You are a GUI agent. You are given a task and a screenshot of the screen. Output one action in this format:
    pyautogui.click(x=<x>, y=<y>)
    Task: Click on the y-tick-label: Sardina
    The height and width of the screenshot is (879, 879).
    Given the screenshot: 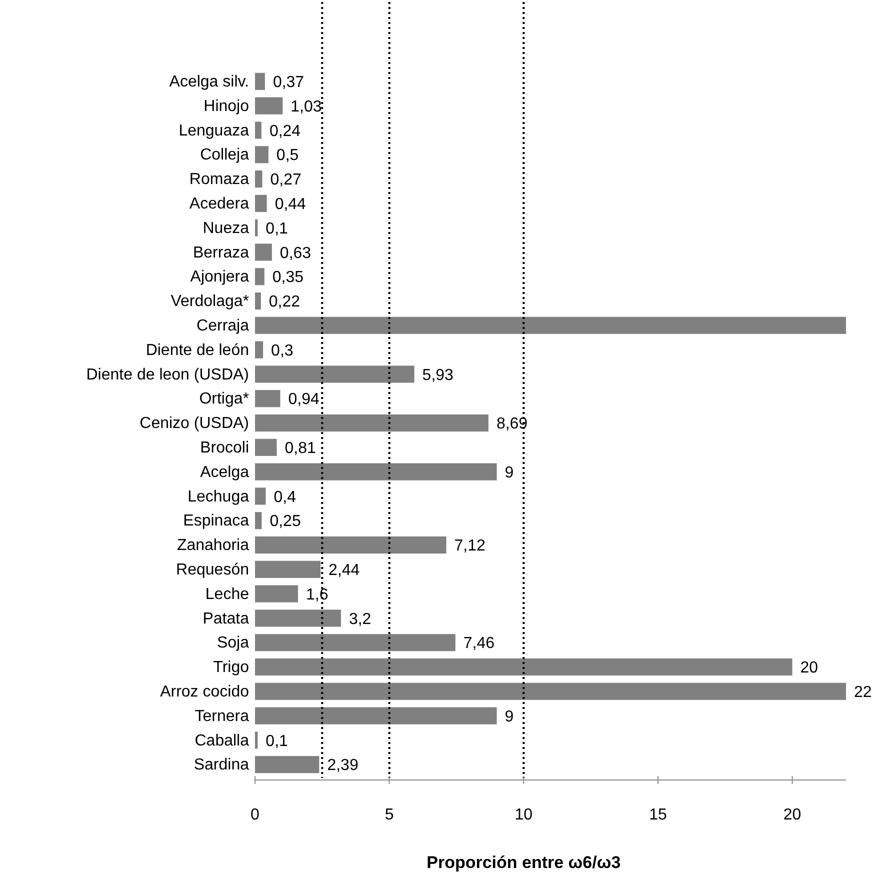 What is the action you would take?
    pyautogui.click(x=222, y=765)
    